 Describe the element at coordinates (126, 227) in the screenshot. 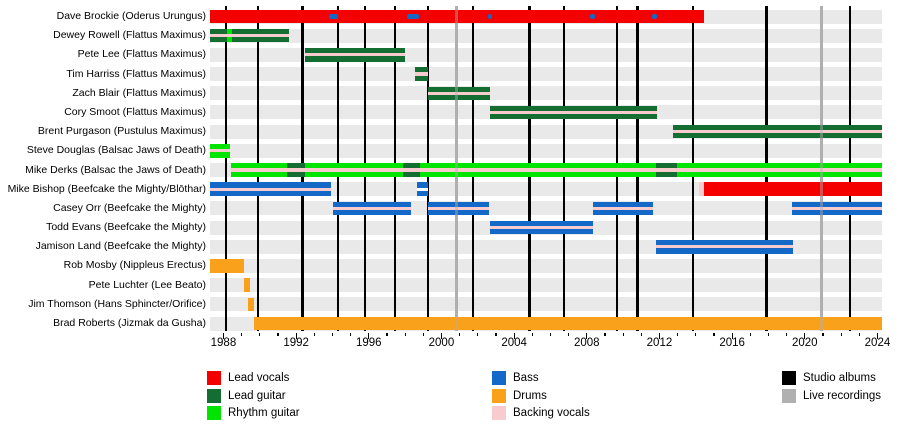

I see `member-label: Todd Evans (Beefcake the Mighty)` at that location.